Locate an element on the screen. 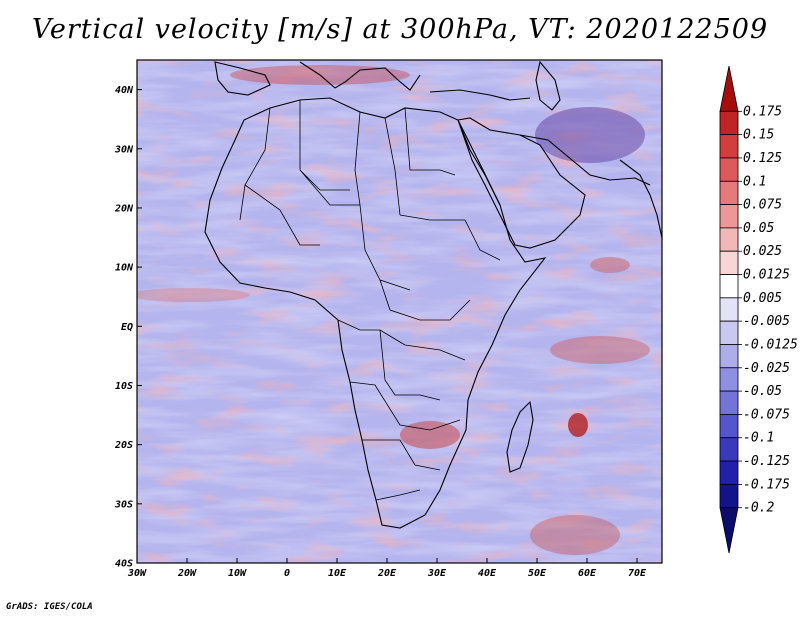 The image size is (800, 618). lon-label: 30E is located at coordinates (437, 573).